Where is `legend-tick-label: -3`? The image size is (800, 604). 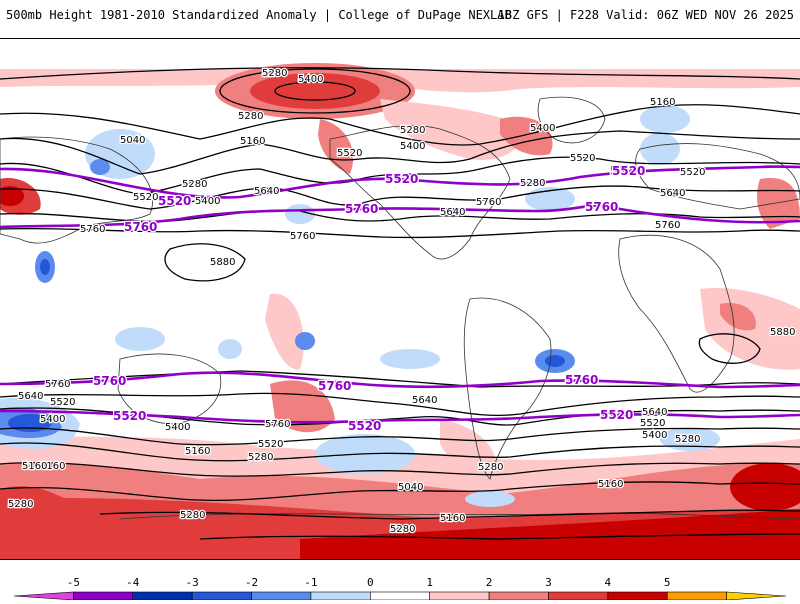 legend-tick-label: -3 is located at coordinates (192, 582).